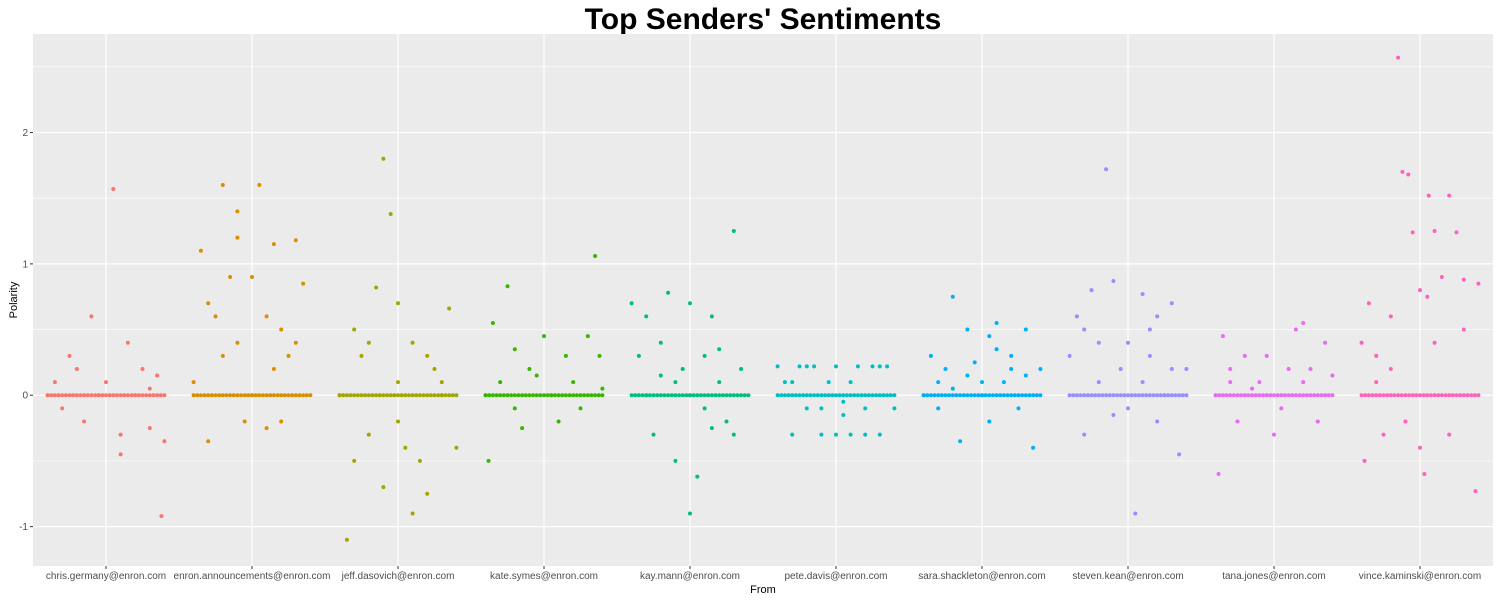 Image resolution: width=1500 pixels, height=600 pixels. Describe the element at coordinates (763, 590) in the screenshot. I see `x-axis-title: From` at that location.